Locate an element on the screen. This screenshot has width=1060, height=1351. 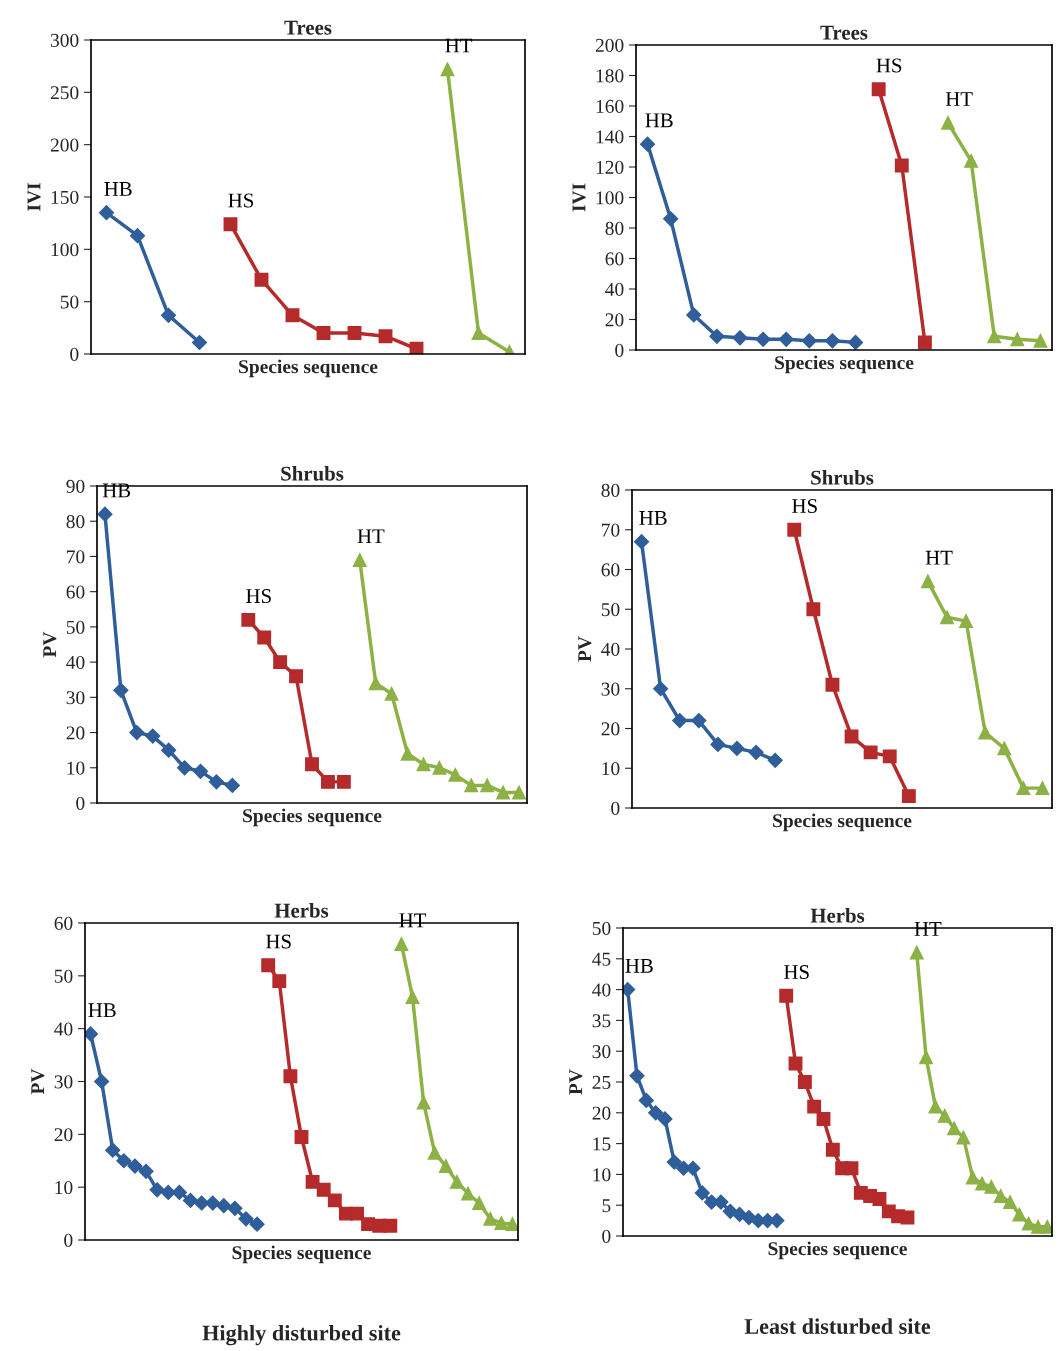
y-tick-label: 35 is located at coordinates (601, 1021).